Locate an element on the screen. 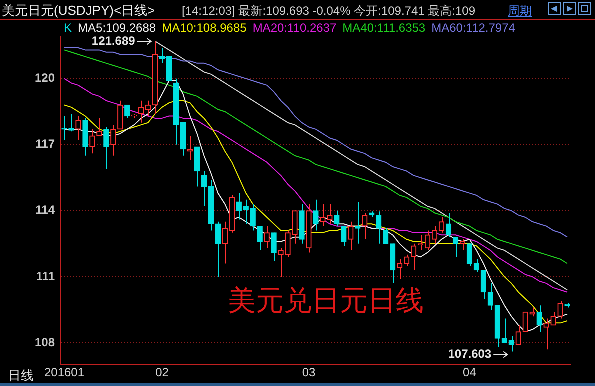 Image resolution: width=595 pixels, height=386 pixels. x-axis-title: 日线 is located at coordinates (21, 376).